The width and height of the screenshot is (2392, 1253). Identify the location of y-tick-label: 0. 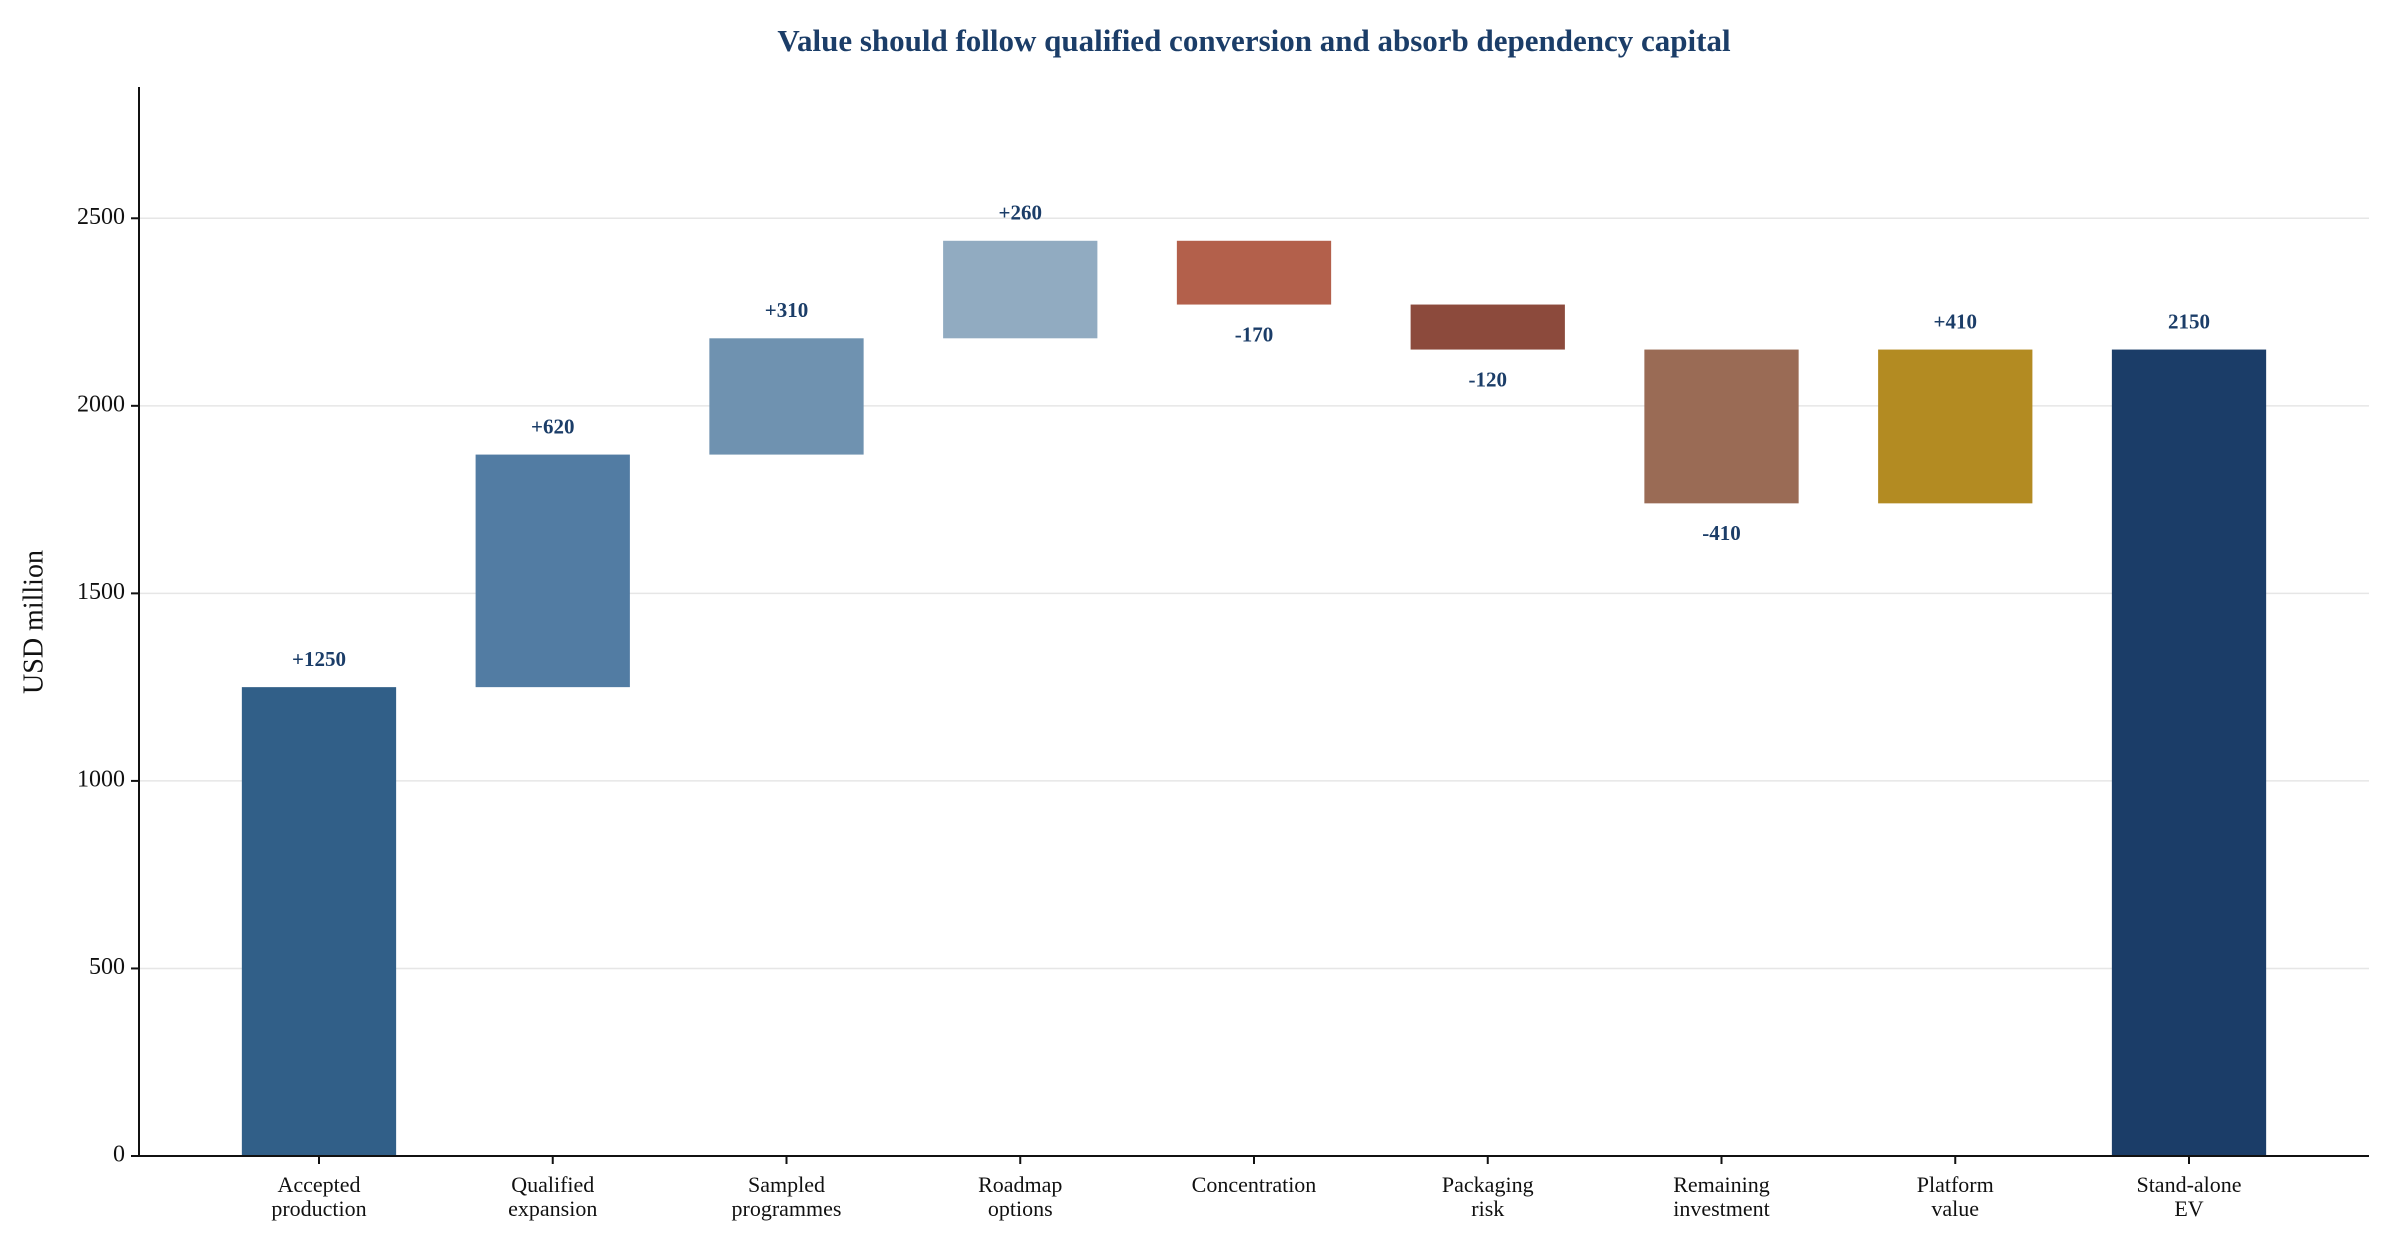
(119, 1155).